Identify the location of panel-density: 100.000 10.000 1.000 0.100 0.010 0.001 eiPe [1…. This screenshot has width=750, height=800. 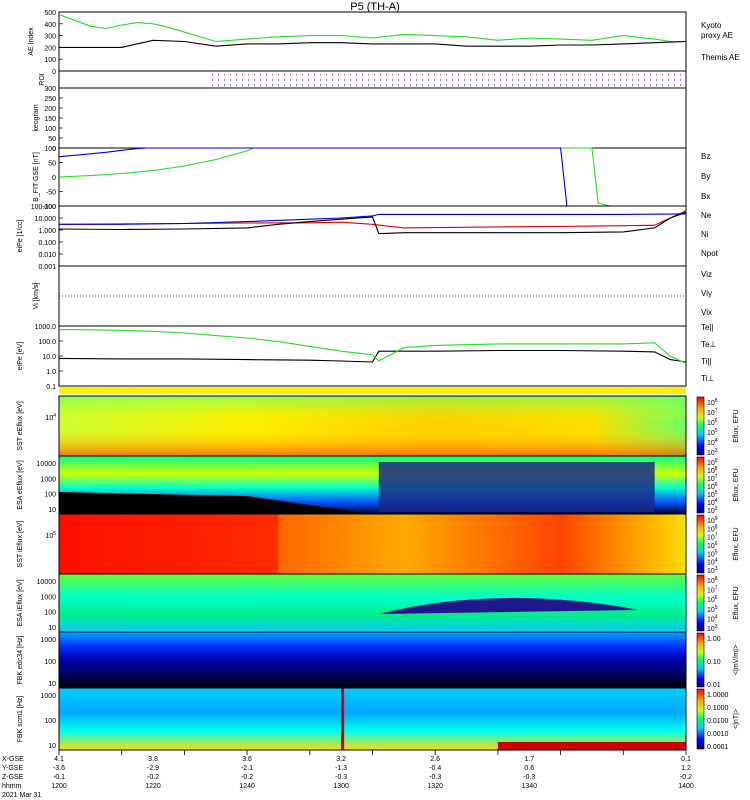
(368, 237).